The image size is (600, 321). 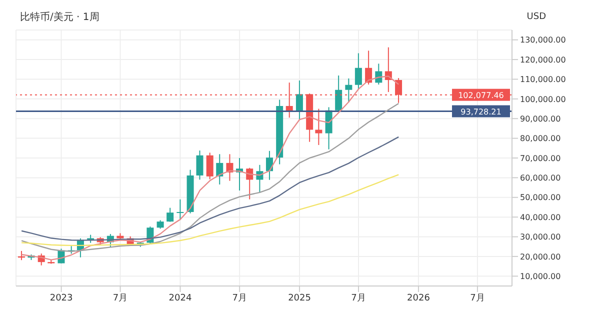 I want to click on x-tick-label: 2024, so click(x=180, y=298).